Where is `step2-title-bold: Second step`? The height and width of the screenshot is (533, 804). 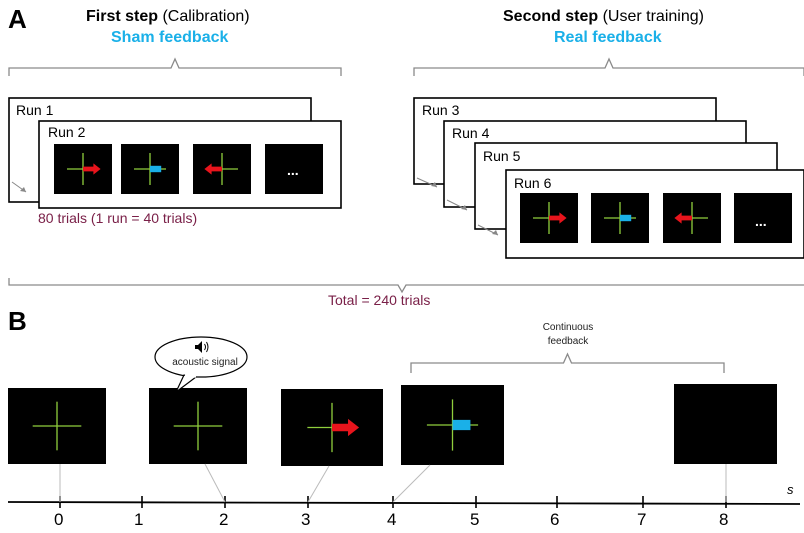 step2-title-bold: Second step is located at coordinates (551, 16).